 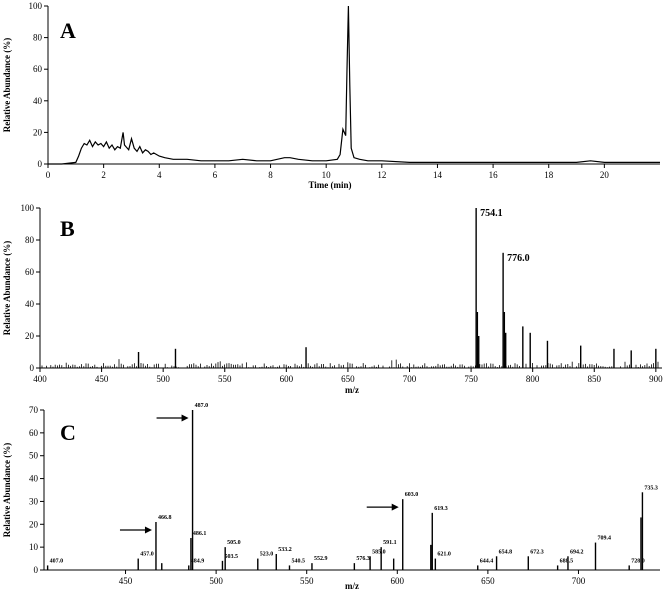 I want to click on panel-b-xtick-label: 500, so click(x=163, y=379).